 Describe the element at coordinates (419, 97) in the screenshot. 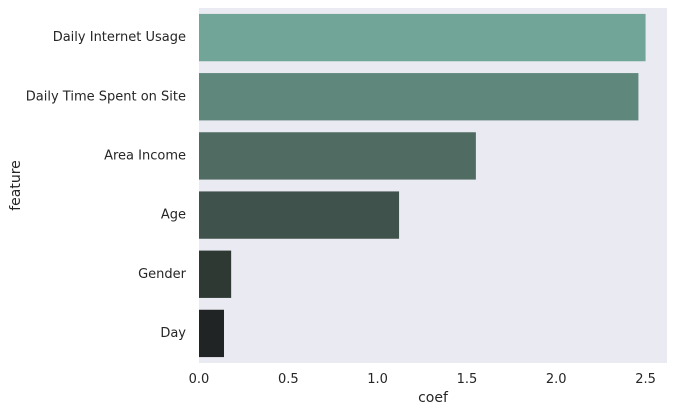

I see `bar-daily-time-spent-on-site` at that location.